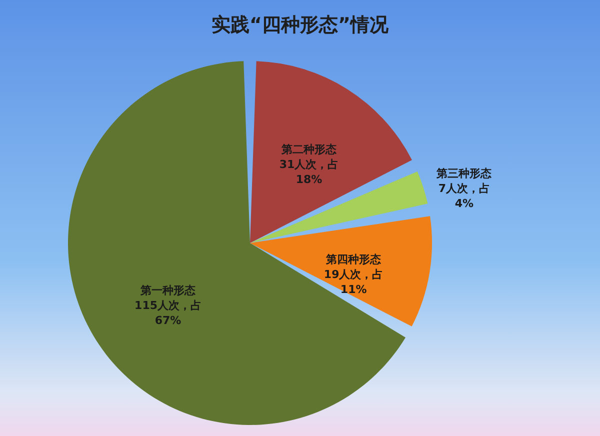 The height and width of the screenshot is (436, 600). What do you see at coordinates (168, 291) in the screenshot?
I see `slice-label: 第一种形态` at bounding box center [168, 291].